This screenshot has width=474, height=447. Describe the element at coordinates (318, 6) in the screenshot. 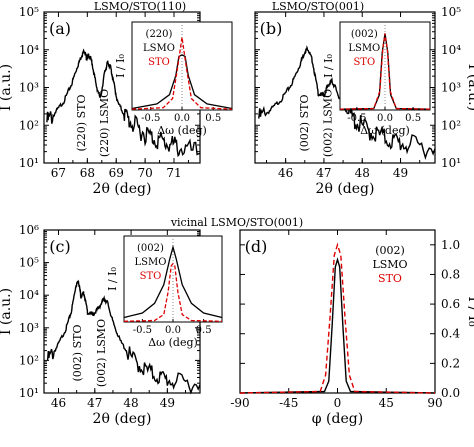

I see `panel-title: LSMO/STO(001)` at that location.